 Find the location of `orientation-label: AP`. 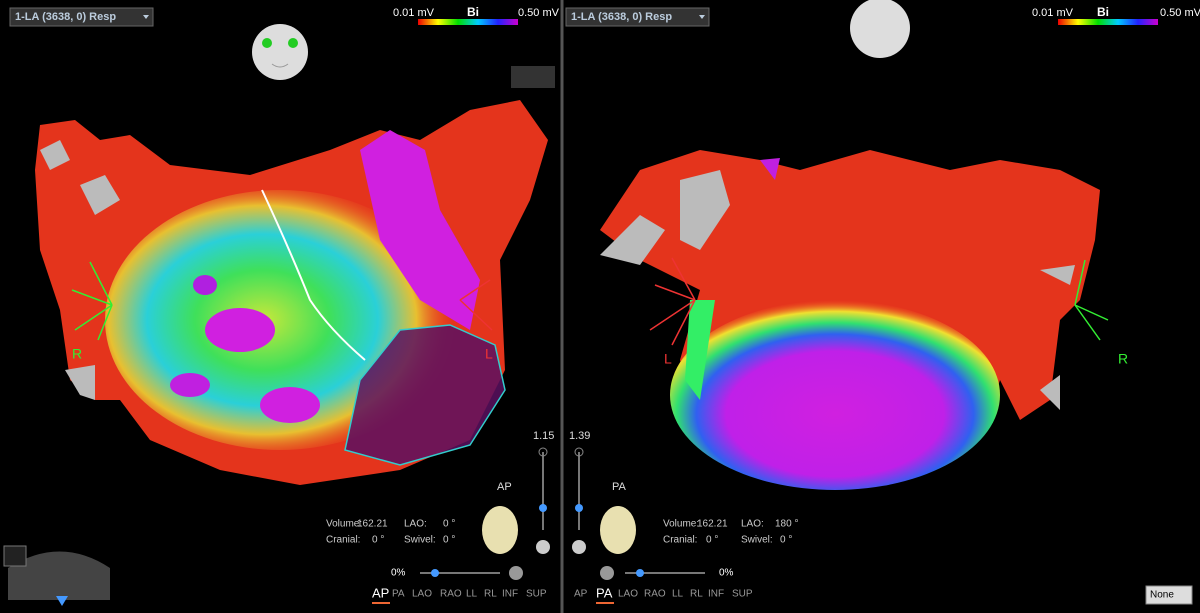

orientation-label: AP is located at coordinates (504, 487).